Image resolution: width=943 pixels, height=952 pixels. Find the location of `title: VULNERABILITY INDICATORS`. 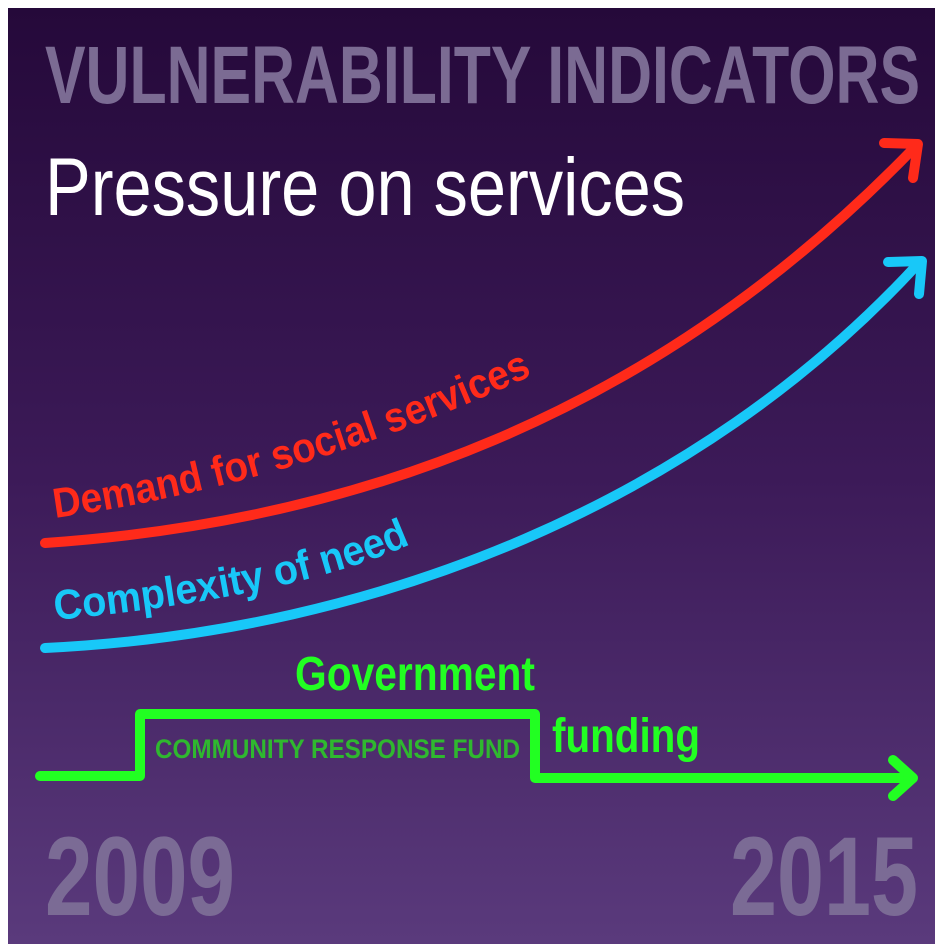

title: VULNERABILITY INDICATORS is located at coordinates (482, 75).